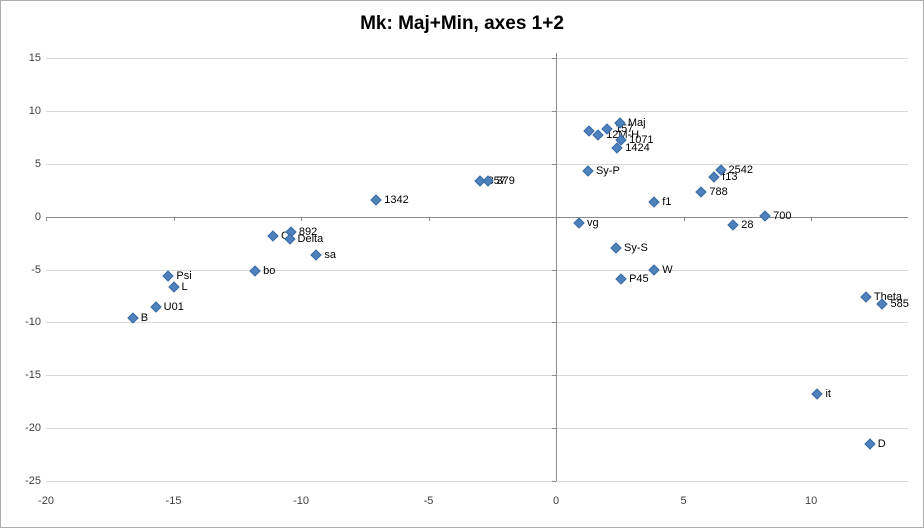 The width and height of the screenshot is (924, 528). What do you see at coordinates (173, 501) in the screenshot?
I see `x-tick-label: -15` at bounding box center [173, 501].